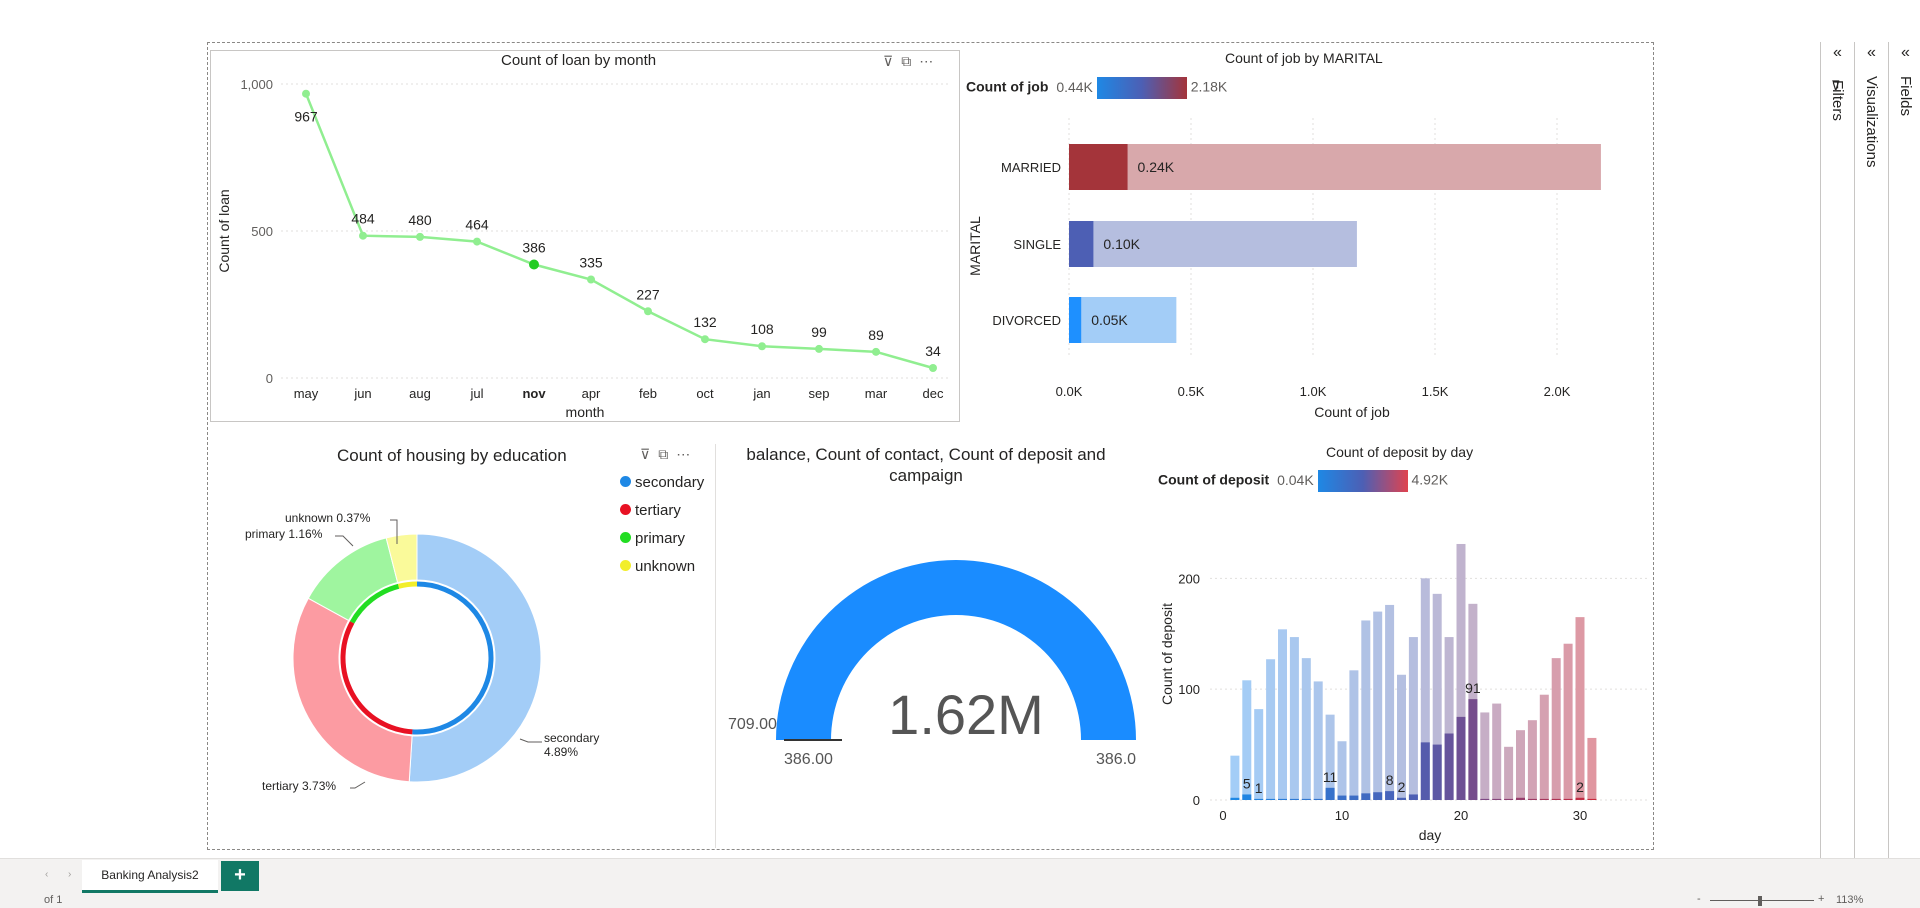 This screenshot has height=908, width=1920. Describe the element at coordinates (660, 538) in the screenshot. I see `legend-text: primary` at that location.